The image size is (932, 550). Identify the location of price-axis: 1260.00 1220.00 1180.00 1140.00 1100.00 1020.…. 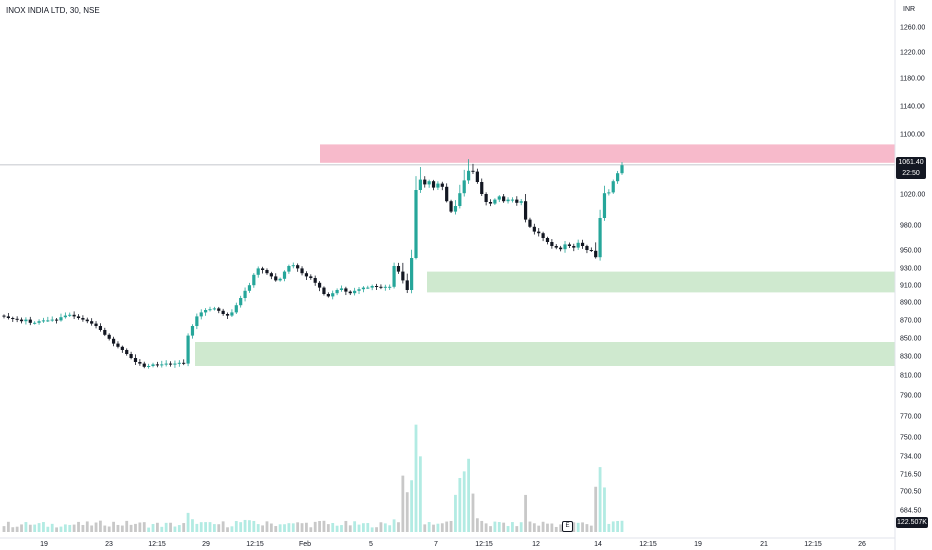
(912, 270).